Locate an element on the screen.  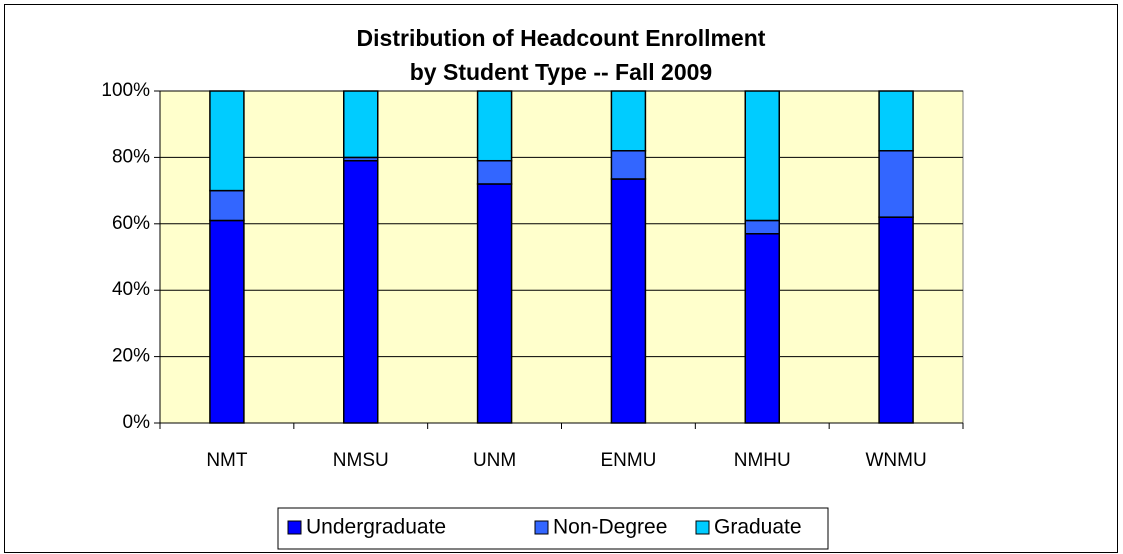
x-tick-label: NMSU is located at coordinates (361, 460).